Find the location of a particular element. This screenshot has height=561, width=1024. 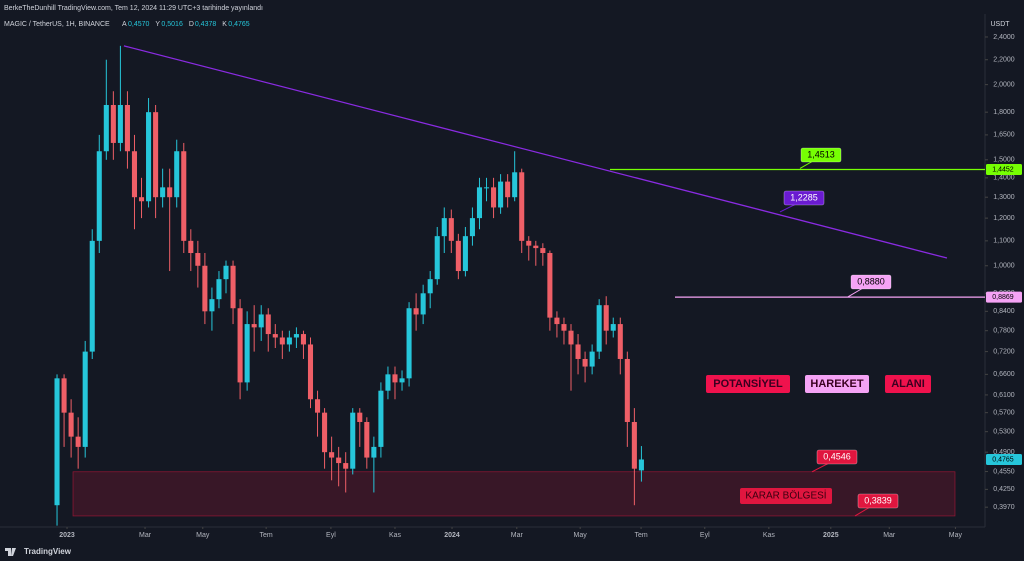

y-tick-label: 1,2000 is located at coordinates (1004, 218).